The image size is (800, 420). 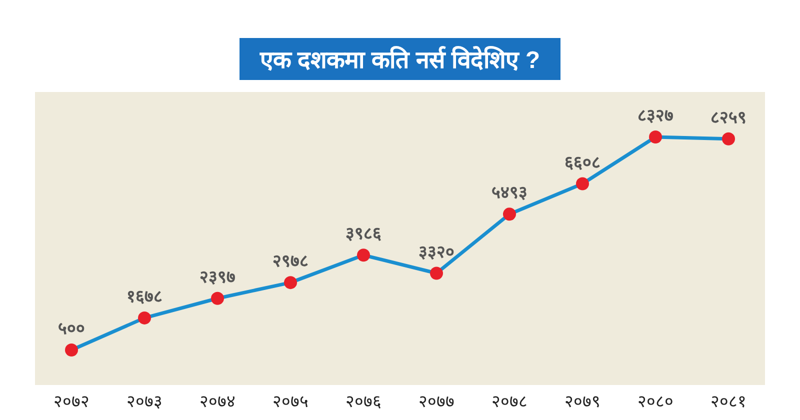 What do you see at coordinates (510, 192) in the screenshot?
I see `data-label: ५४९३` at bounding box center [510, 192].